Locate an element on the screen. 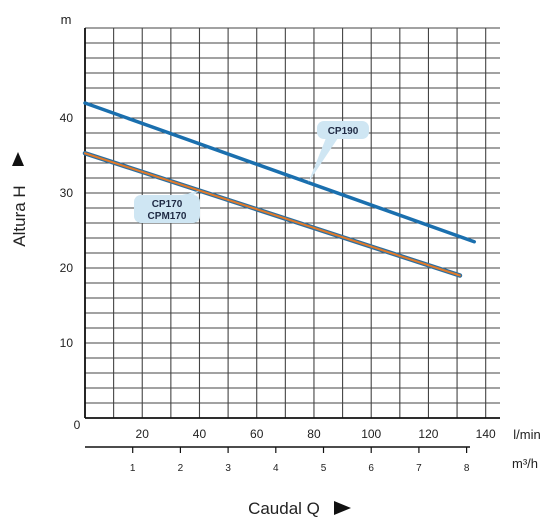  x-unit-primary: l/min is located at coordinates (526, 434).